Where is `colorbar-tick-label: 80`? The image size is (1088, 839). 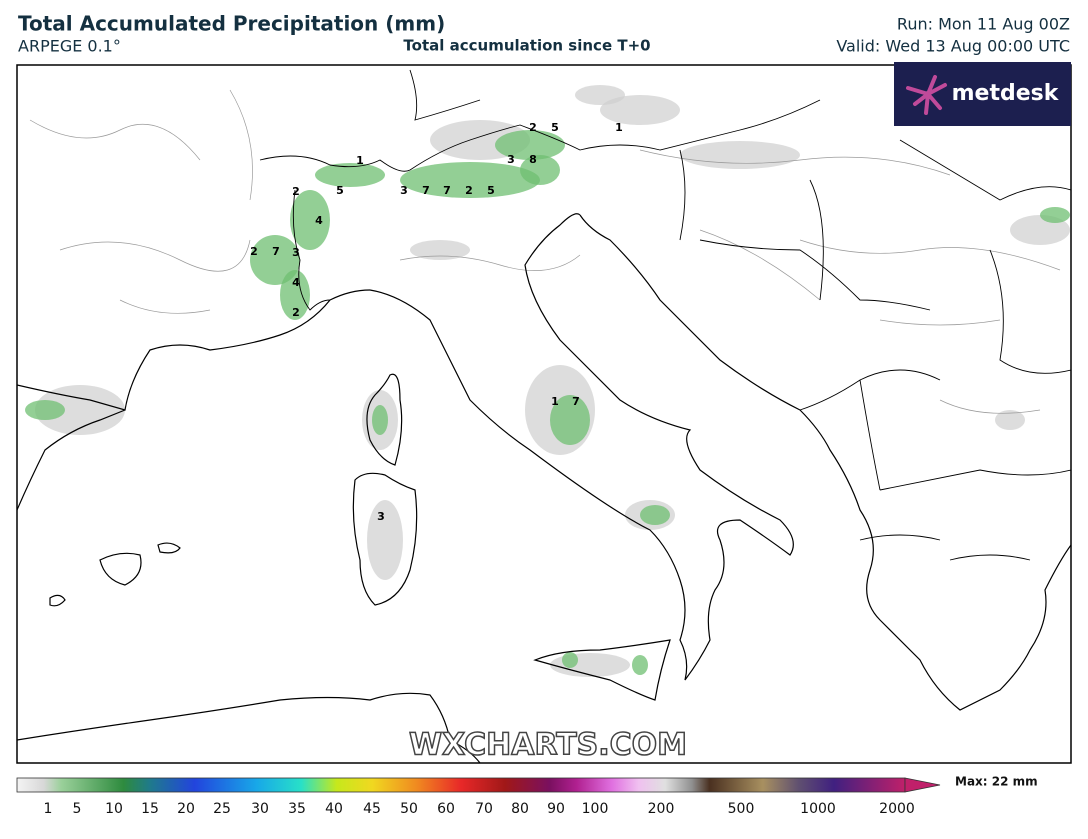
colorbar-tick-label: 80 is located at coordinates (520, 809).